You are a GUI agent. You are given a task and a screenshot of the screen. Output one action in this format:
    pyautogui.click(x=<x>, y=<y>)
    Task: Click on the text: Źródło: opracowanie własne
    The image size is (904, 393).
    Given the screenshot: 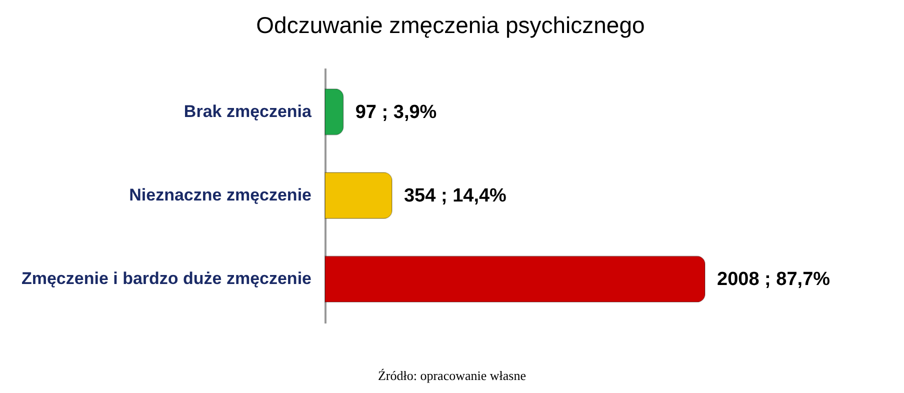 What is the action you would take?
    pyautogui.click(x=451, y=376)
    